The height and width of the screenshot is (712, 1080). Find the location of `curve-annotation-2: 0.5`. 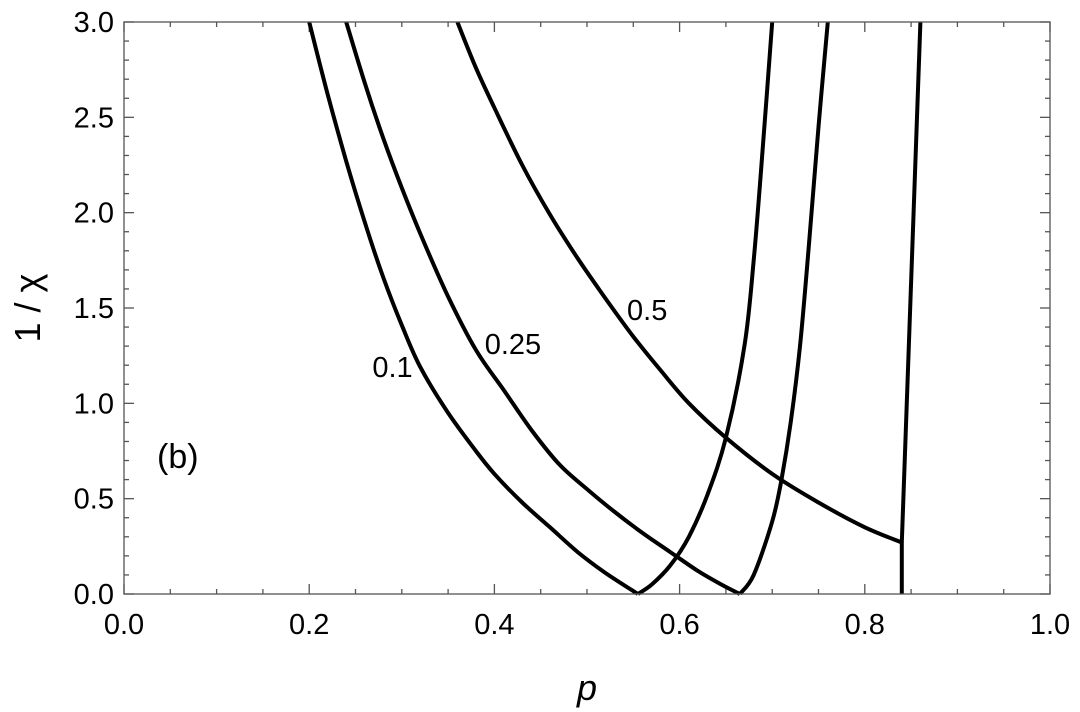

curve-annotation-2: 0.5 is located at coordinates (647, 311).